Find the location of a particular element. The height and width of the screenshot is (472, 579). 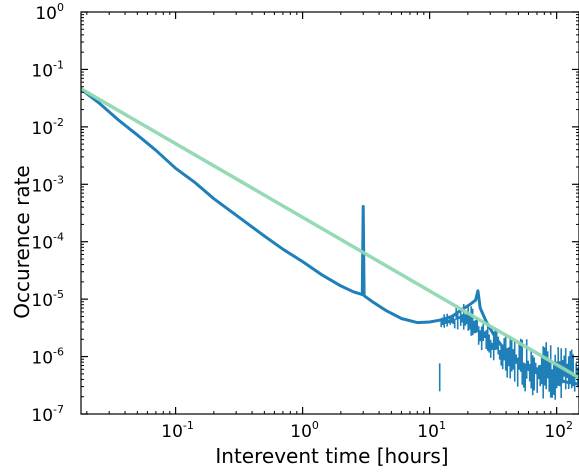

y-tick-label: 10⁻² is located at coordinates (47, 127).